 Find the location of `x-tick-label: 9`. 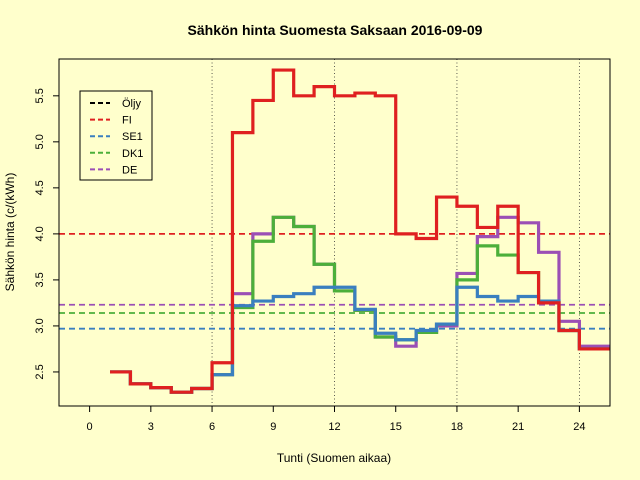

x-tick-label: 9 is located at coordinates (273, 427).